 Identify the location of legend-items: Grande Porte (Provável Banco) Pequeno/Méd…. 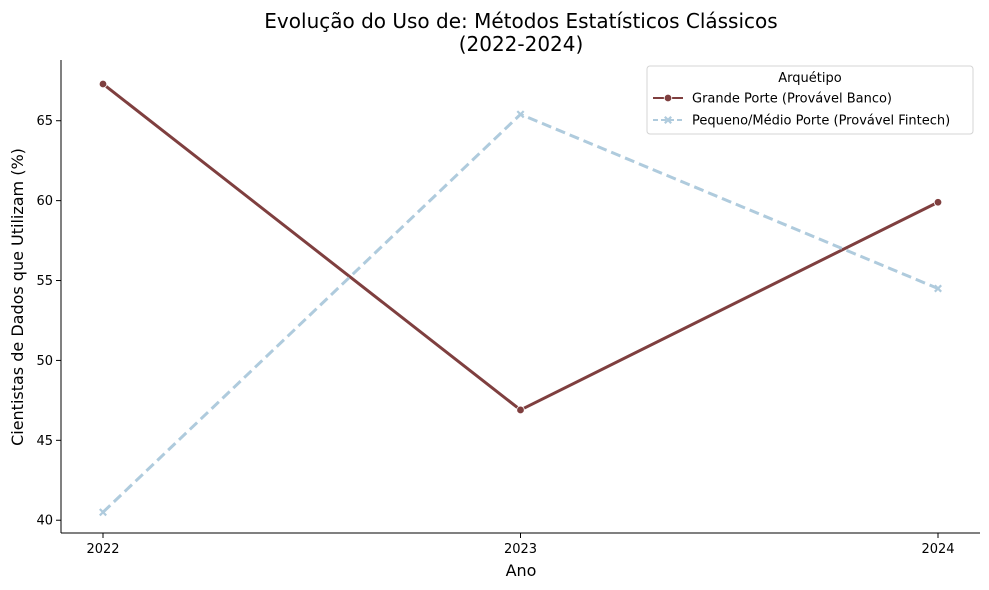
(801, 110).